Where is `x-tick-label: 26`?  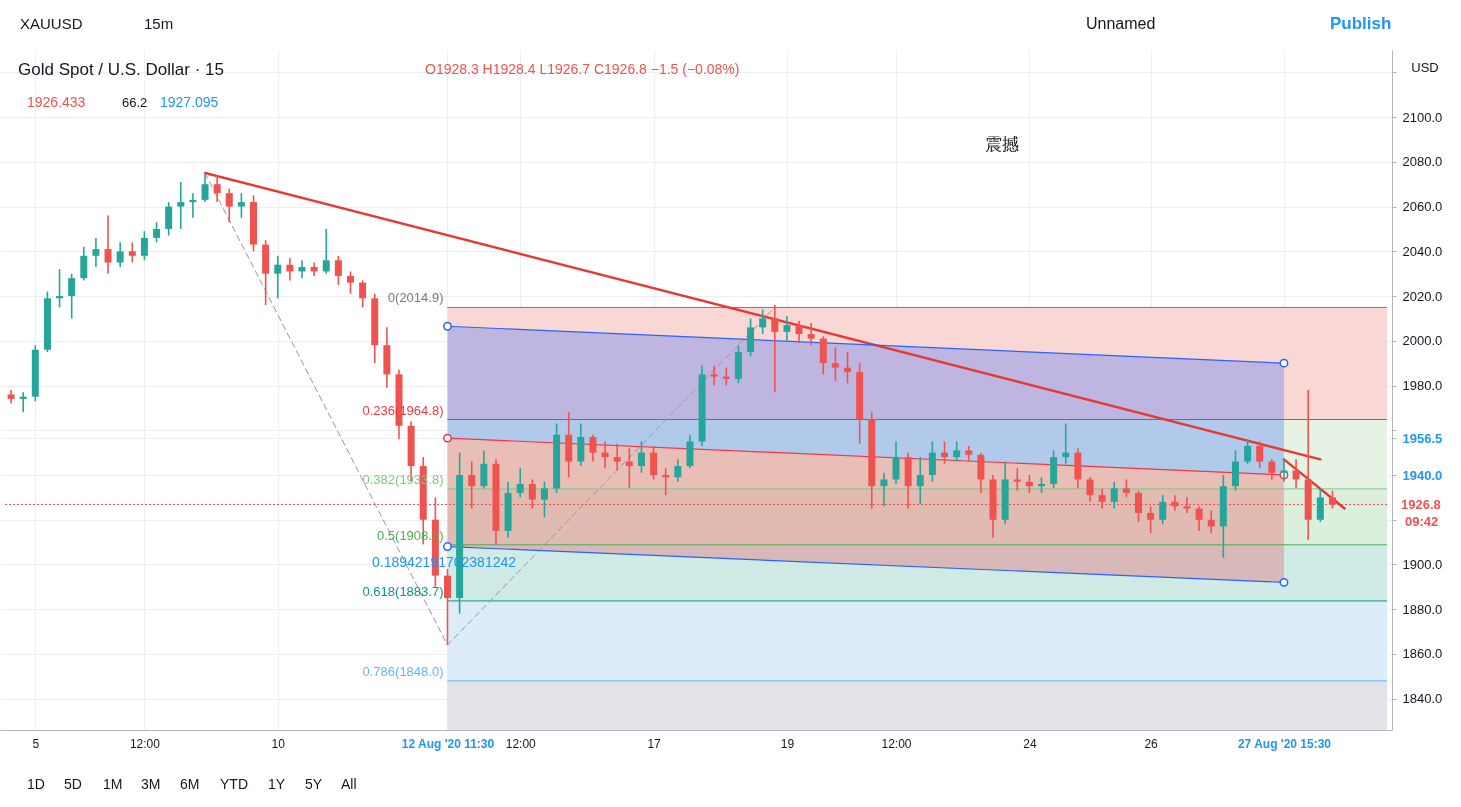
x-tick-label: 26 is located at coordinates (1151, 743).